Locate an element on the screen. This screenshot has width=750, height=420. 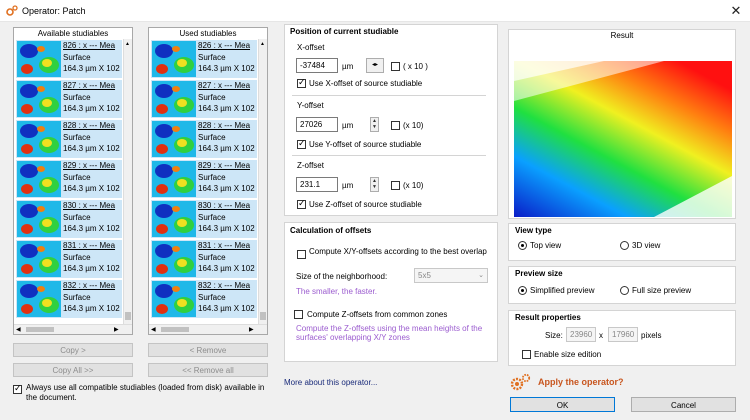
calculation-title: Calculation of offsets is located at coordinates (331, 230).